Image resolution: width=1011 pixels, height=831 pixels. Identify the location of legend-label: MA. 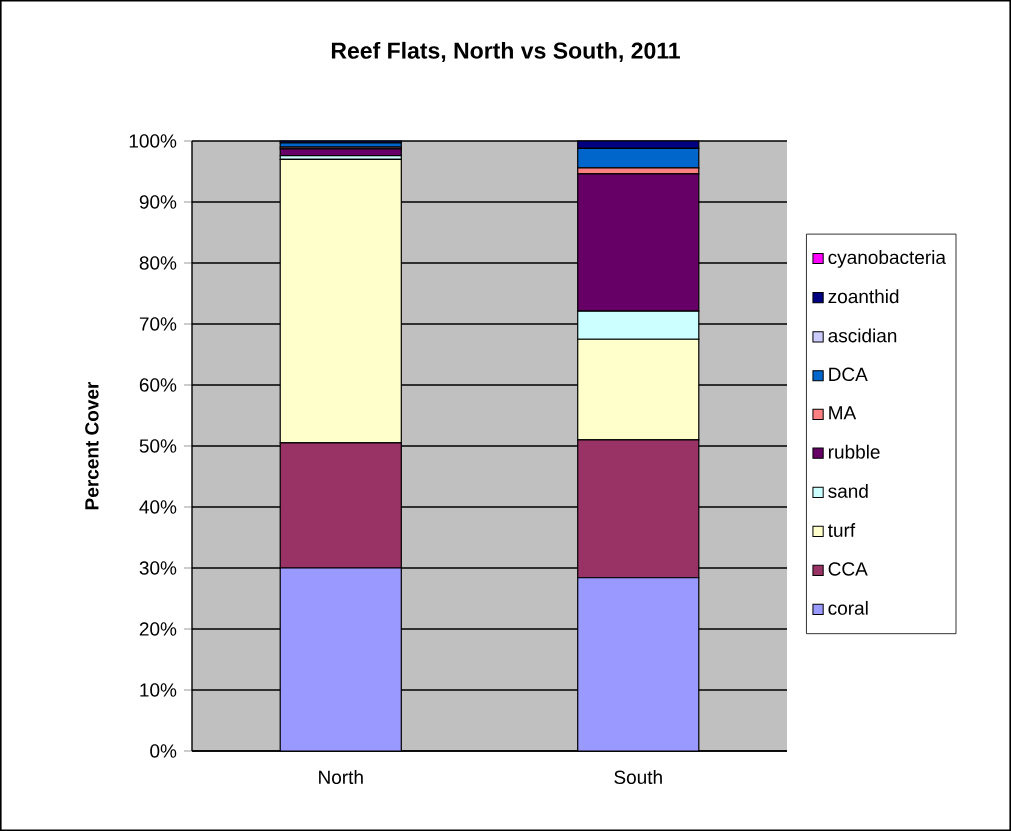
(843, 413).